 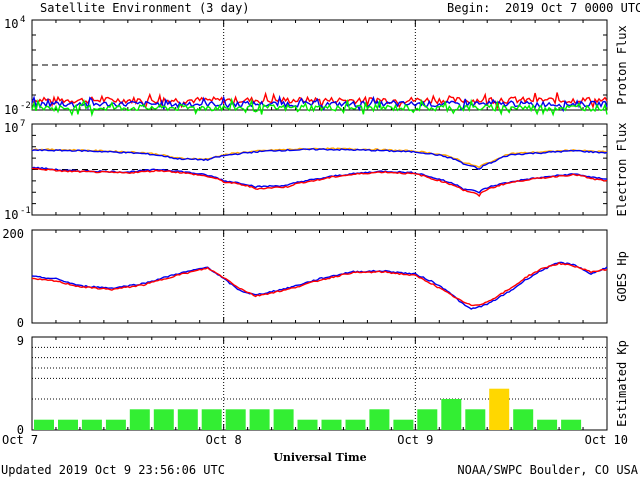 I want to click on updated-timestamp: Updated 2019 Oct 9 23:56:06 UTC, so click(x=113, y=470).